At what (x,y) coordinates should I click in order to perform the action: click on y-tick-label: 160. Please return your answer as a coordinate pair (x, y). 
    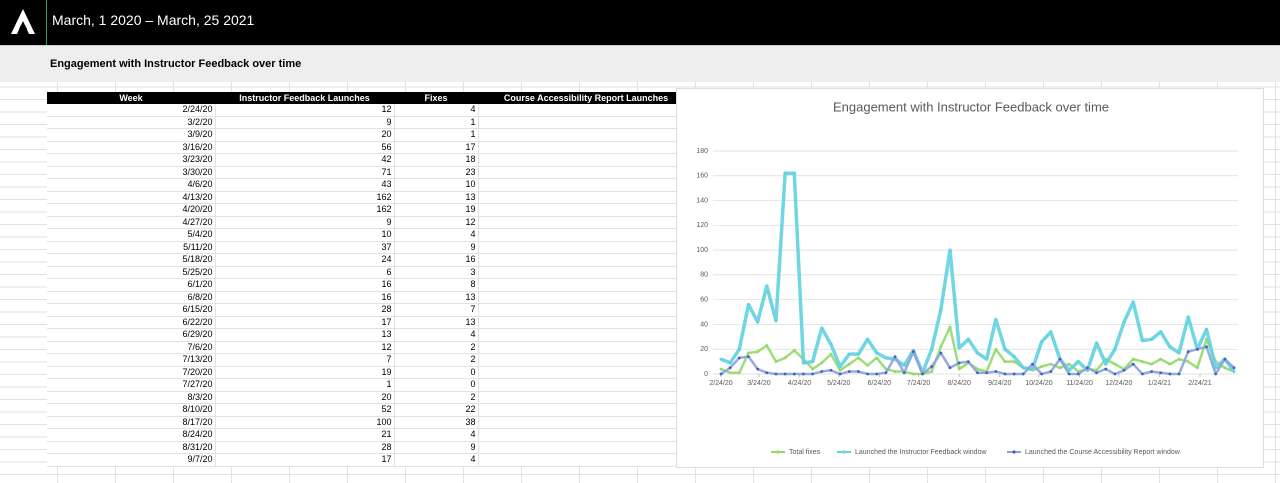
    Looking at the image, I should click on (702, 176).